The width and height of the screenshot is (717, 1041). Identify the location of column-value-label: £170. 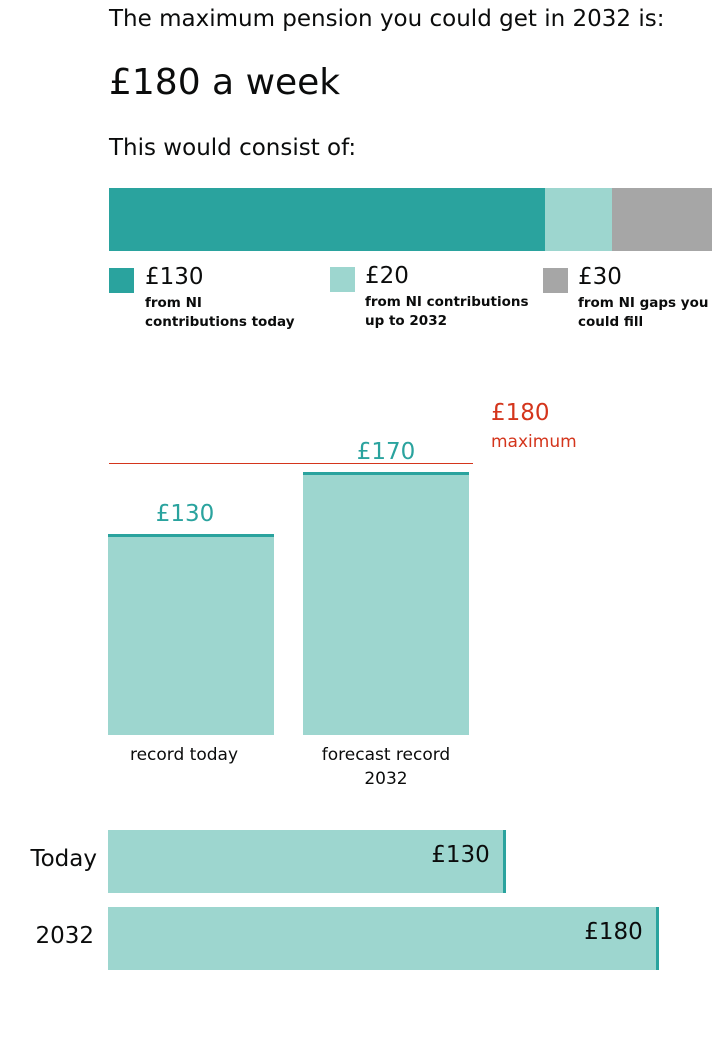
(386, 451).